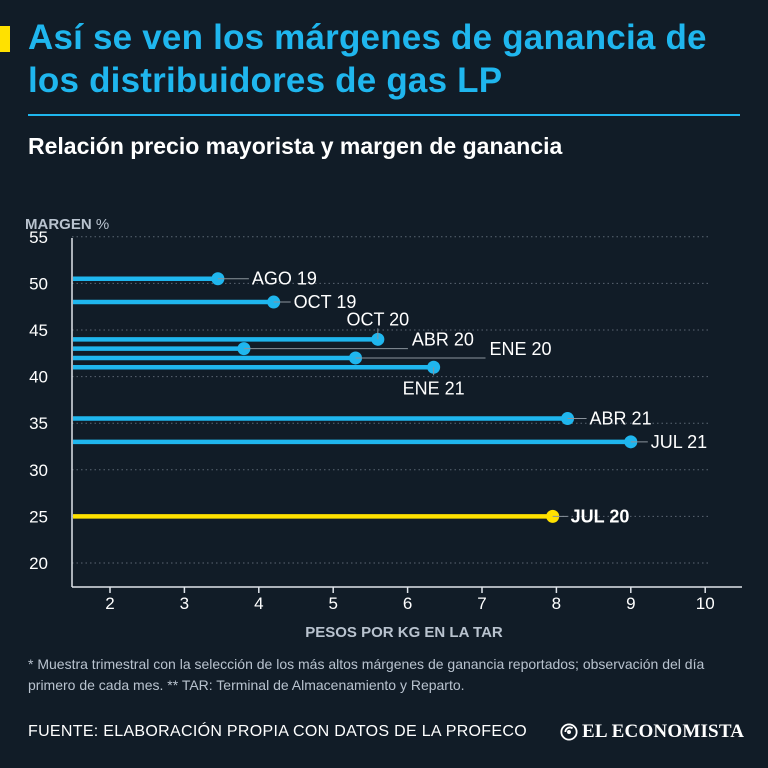 The image size is (768, 768). I want to click on x-tick-label-9: 9, so click(630, 603).